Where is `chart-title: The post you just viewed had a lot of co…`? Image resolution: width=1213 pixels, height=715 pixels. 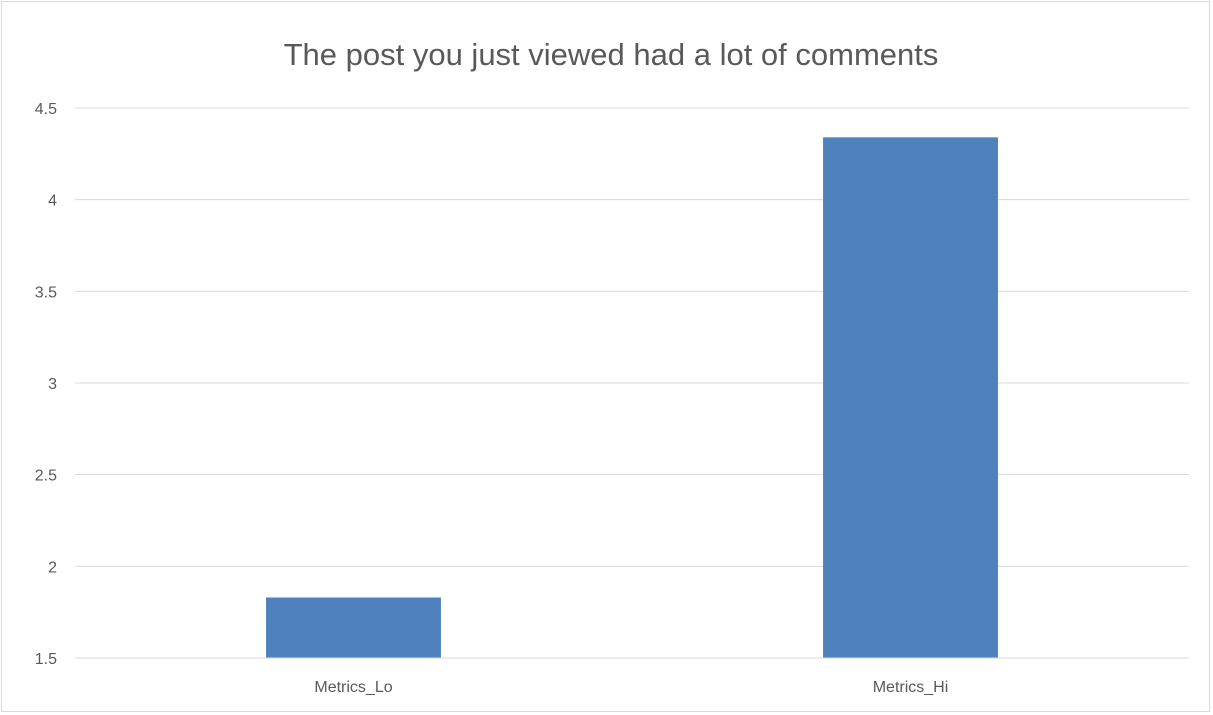
chart-title: The post you just viewed had a lot of co… is located at coordinates (611, 54).